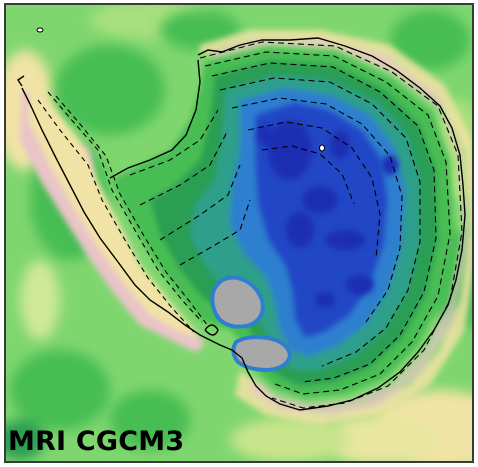 The width and height of the screenshot is (478, 467). What do you see at coordinates (237, 302) in the screenshot?
I see `ross-ice-shelf` at bounding box center [237, 302].